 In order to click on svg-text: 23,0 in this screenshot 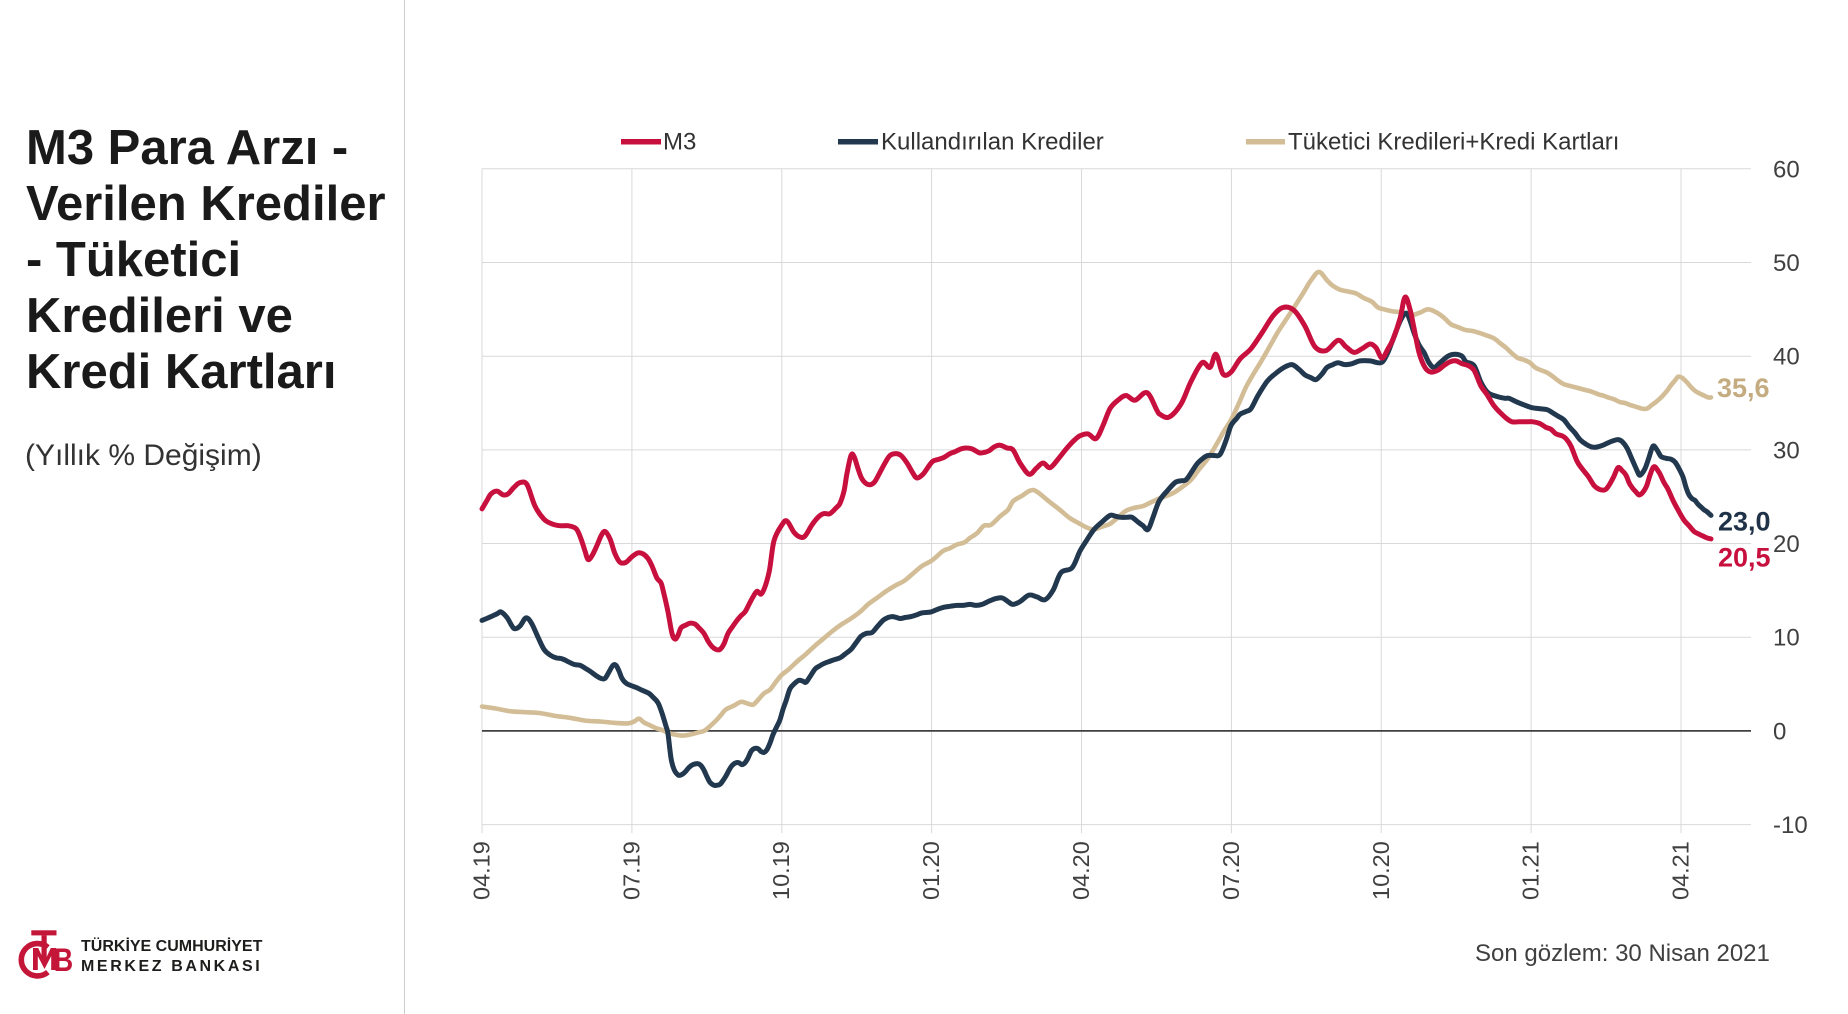, I will do `click(1744, 522)`.